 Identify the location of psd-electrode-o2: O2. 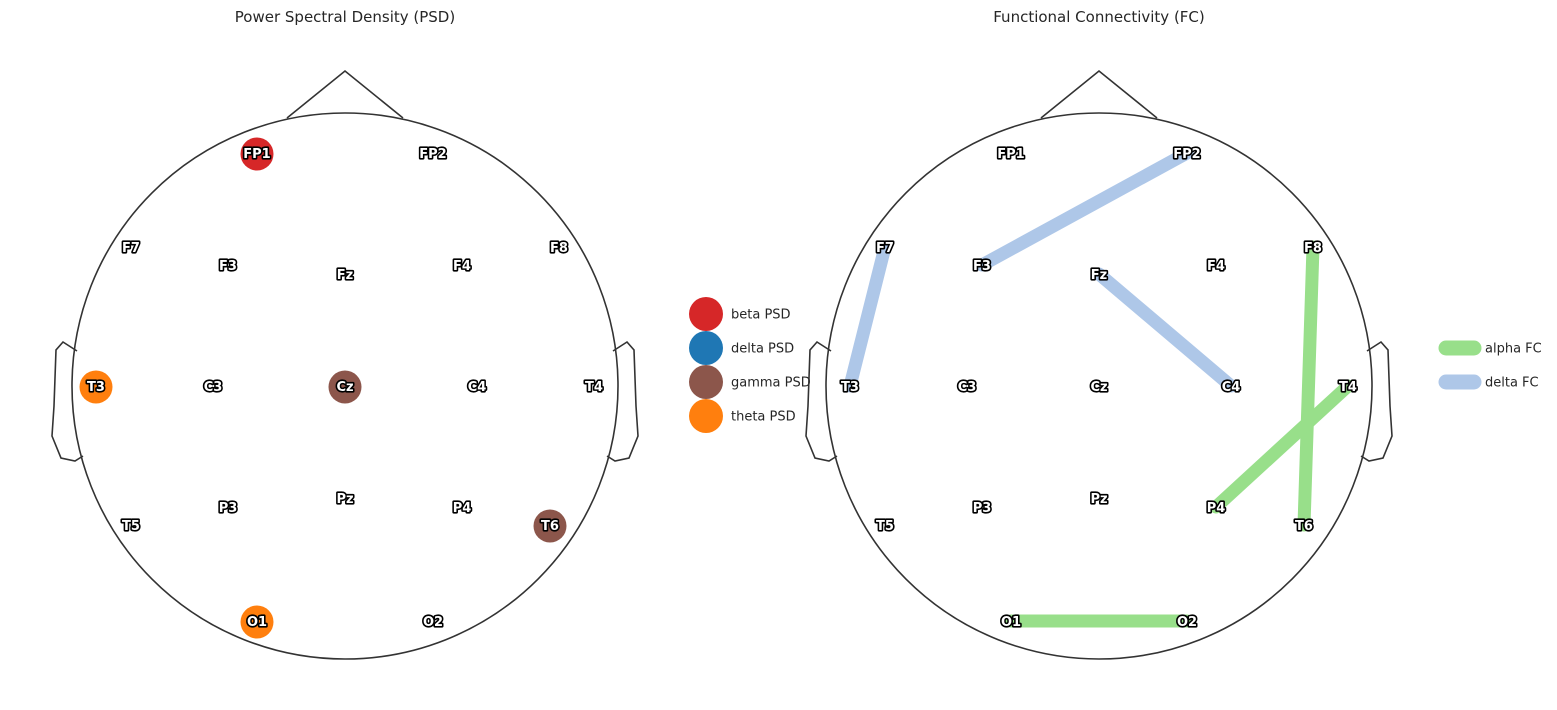
(433, 622).